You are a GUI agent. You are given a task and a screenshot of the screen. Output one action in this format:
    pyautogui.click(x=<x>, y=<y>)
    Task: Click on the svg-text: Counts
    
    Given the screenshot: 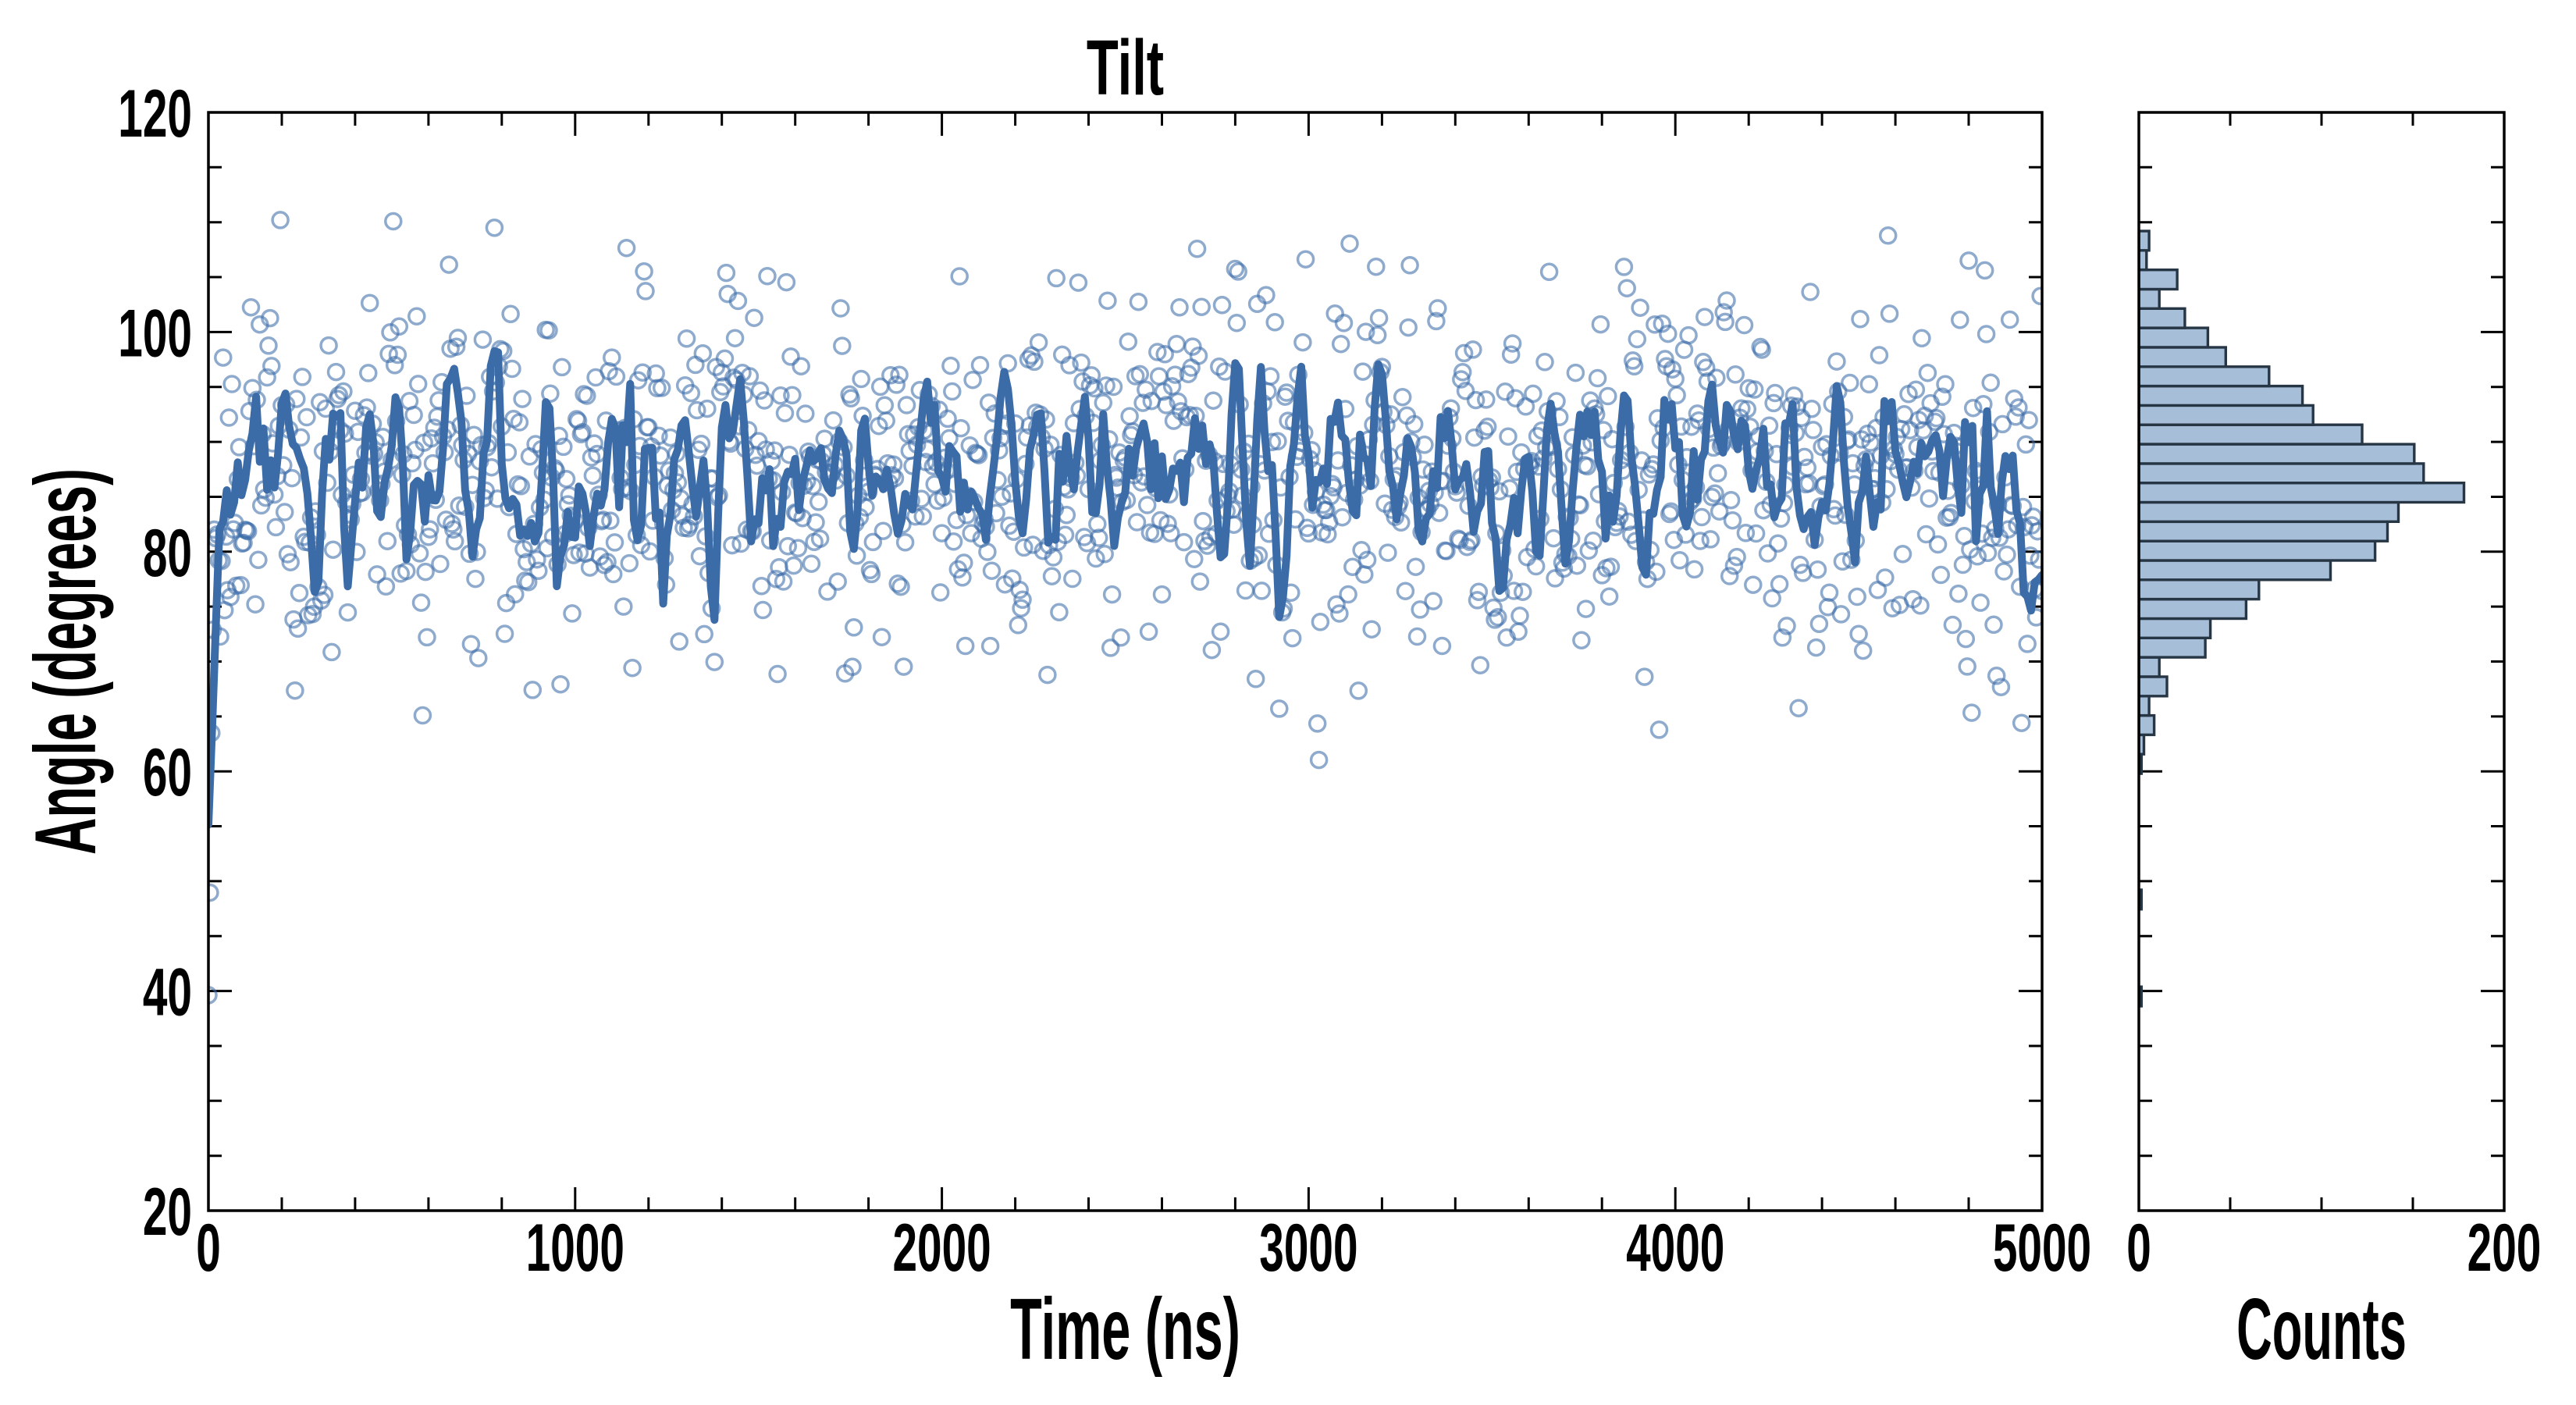 What is the action you would take?
    pyautogui.click(x=2321, y=1329)
    